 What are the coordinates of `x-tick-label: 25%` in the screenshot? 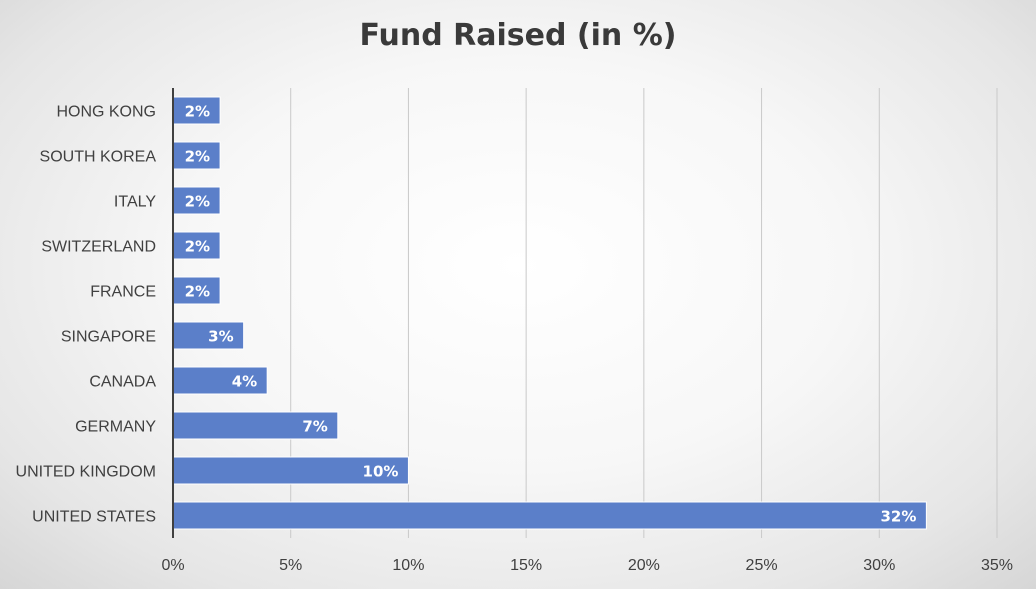 It's located at (762, 565).